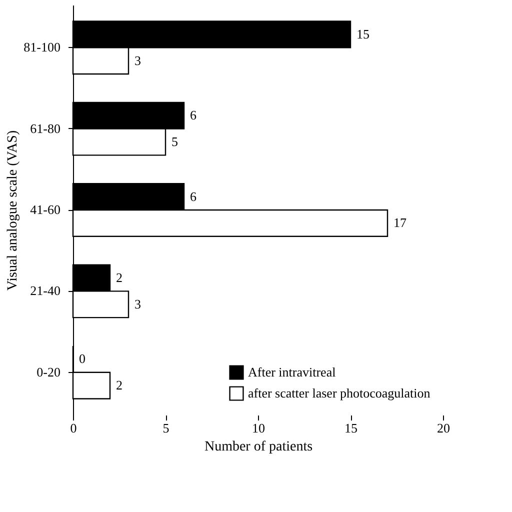  I want to click on y-tick-label: 21-40, so click(45, 290).